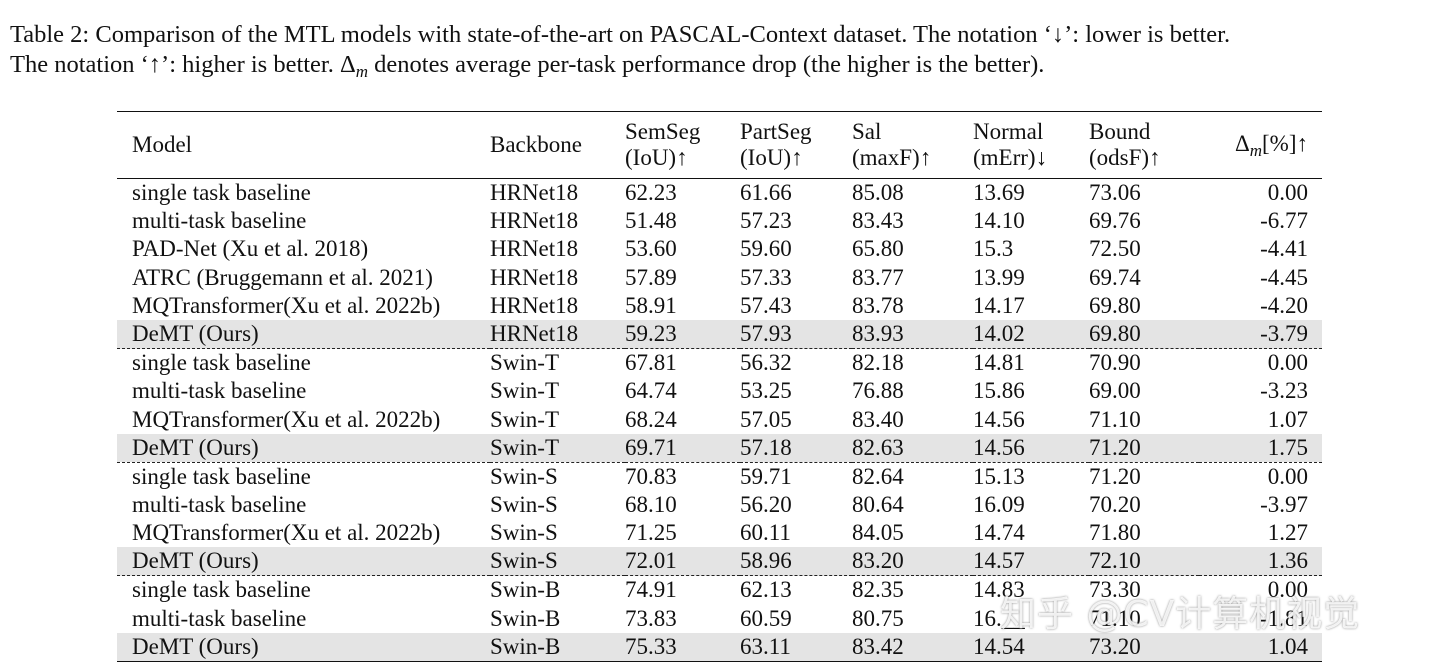 The height and width of the screenshot is (666, 1436). What do you see at coordinates (1260, 562) in the screenshot?
I see `cell-delta: 1.36` at bounding box center [1260, 562].